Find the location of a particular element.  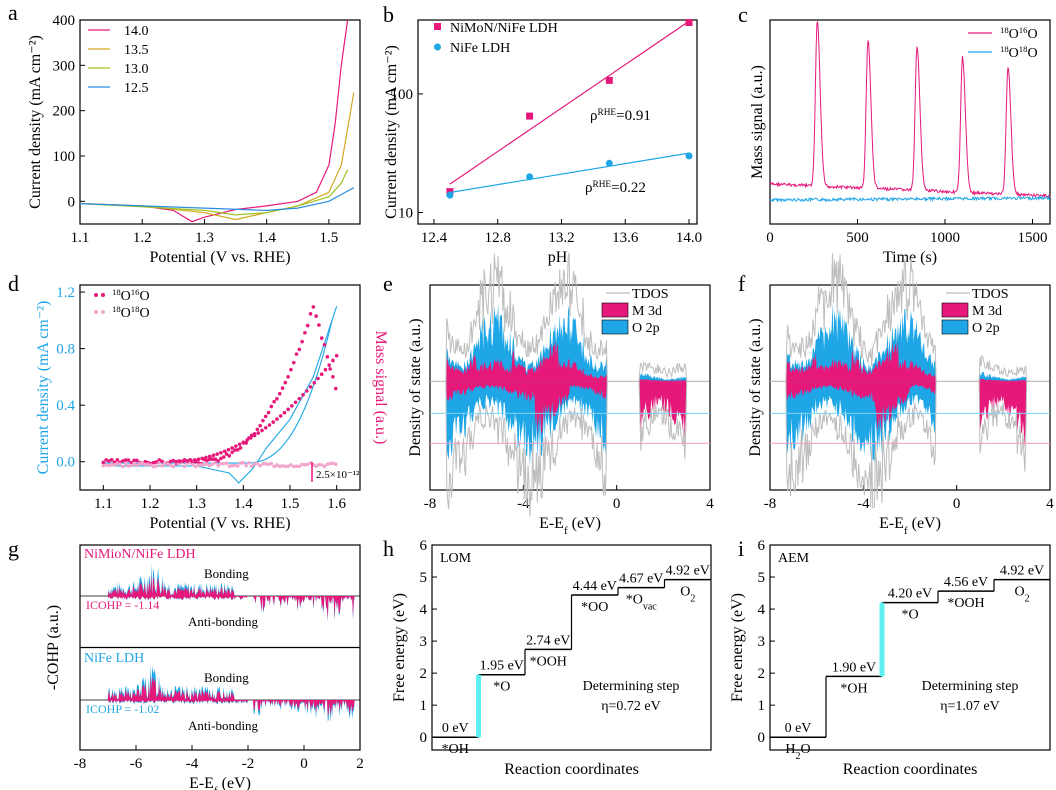

panel-label: e is located at coordinates (388, 283).